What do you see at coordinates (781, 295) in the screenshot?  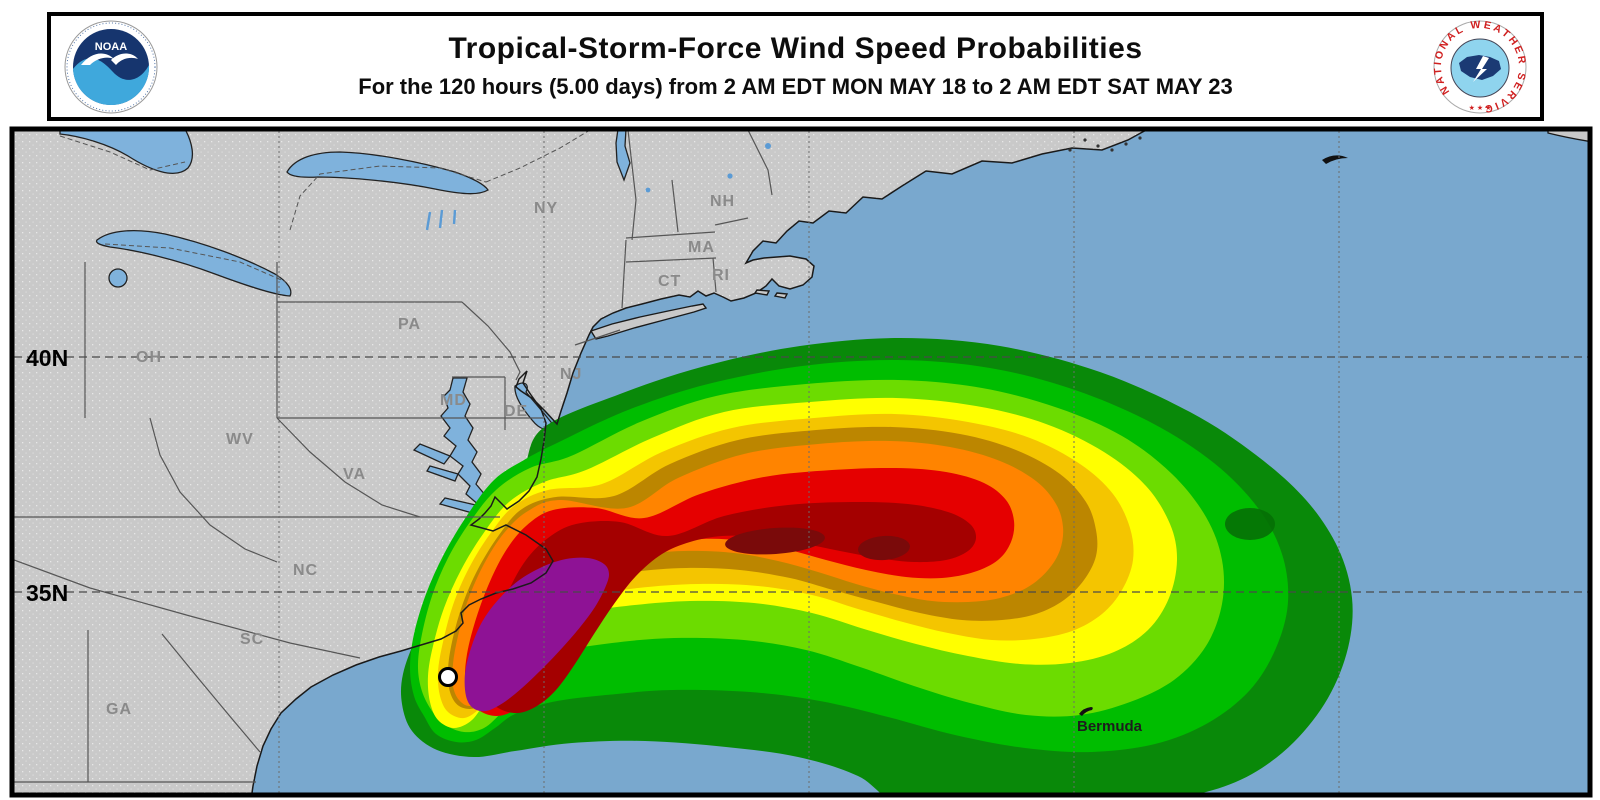 I see `nantucket` at bounding box center [781, 295].